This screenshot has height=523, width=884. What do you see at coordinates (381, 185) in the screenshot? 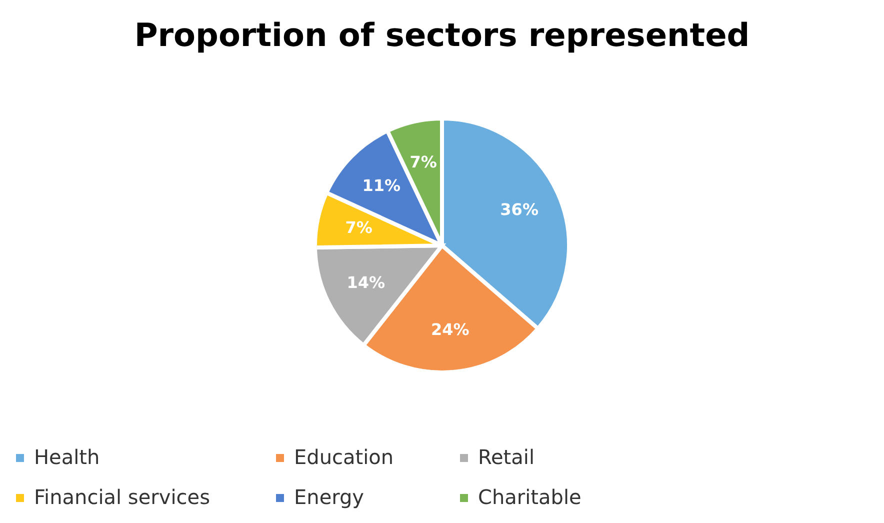
I see `data-label: 11%` at bounding box center [381, 185].